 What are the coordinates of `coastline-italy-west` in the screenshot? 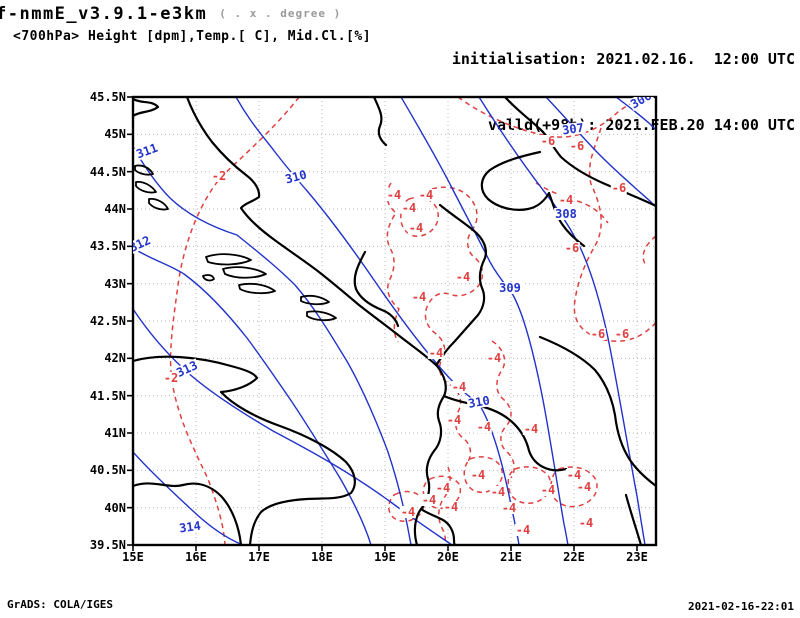 It's located at (188, 513).